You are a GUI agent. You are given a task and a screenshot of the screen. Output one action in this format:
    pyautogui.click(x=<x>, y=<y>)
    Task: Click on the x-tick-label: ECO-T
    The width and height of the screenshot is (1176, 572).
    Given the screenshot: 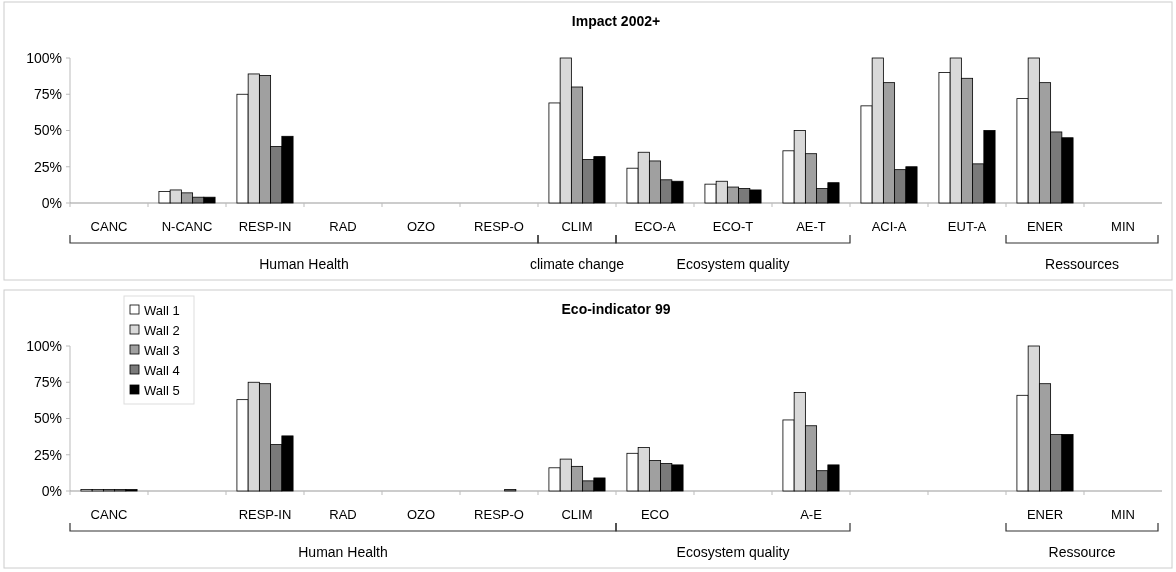 What is the action you would take?
    pyautogui.click(x=733, y=226)
    